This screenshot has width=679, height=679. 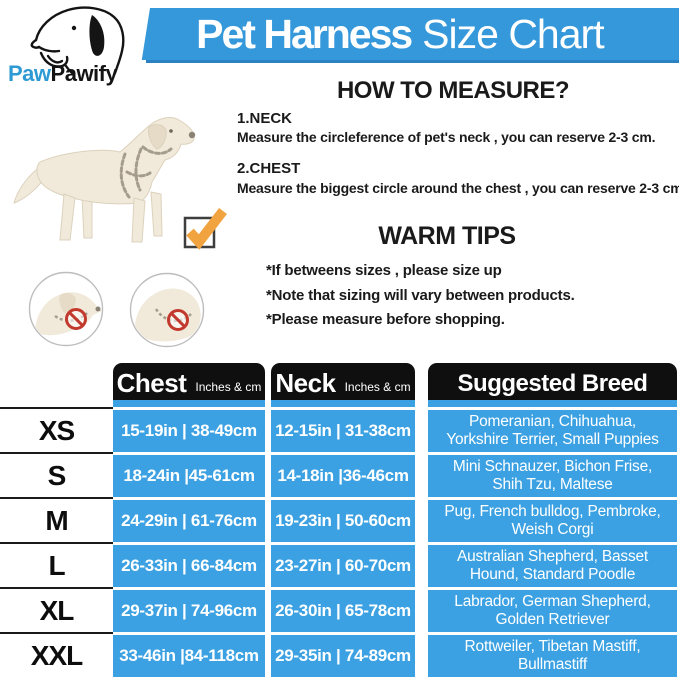 I want to click on neck-header-units: Inches & cm, so click(x=377, y=387).